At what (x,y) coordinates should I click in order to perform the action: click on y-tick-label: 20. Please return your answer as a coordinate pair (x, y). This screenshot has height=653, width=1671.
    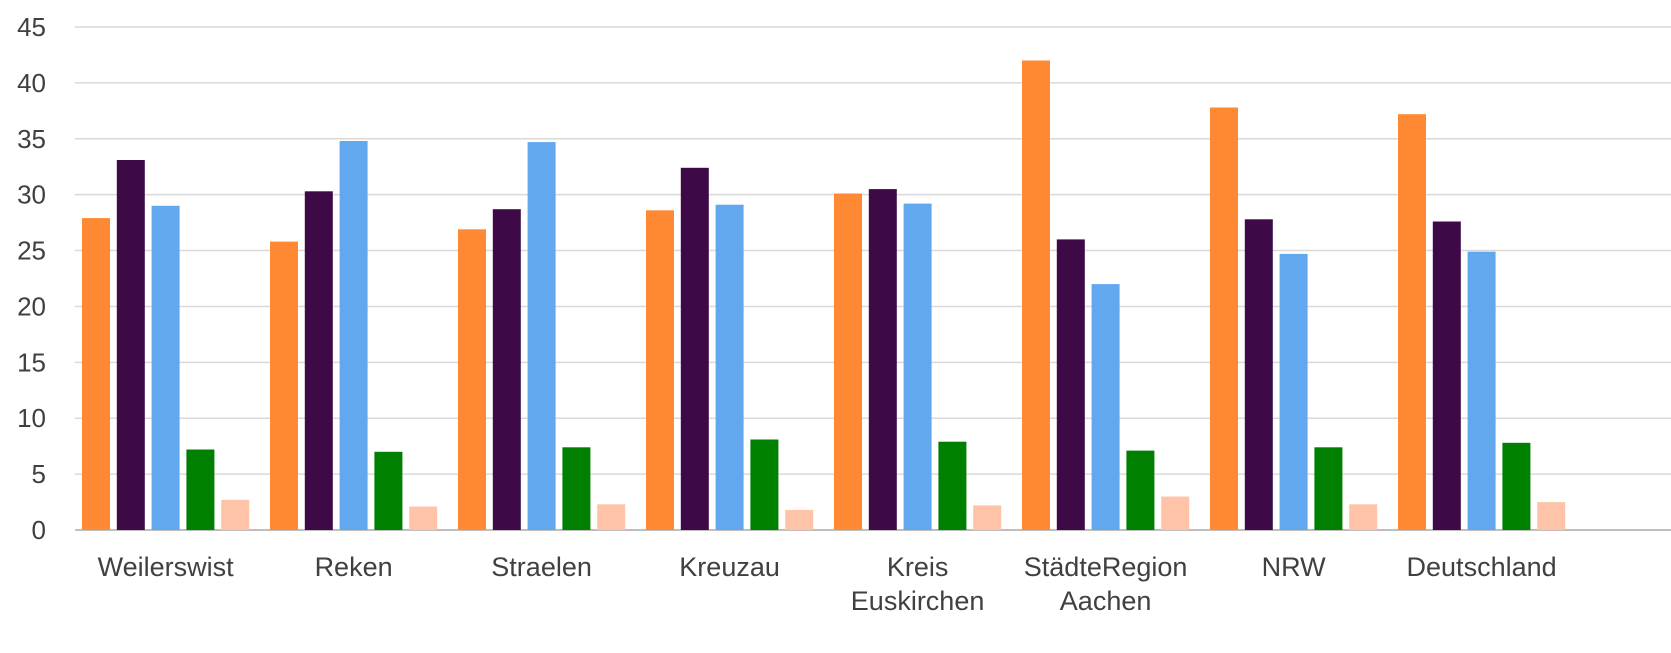
    Looking at the image, I should click on (31, 306).